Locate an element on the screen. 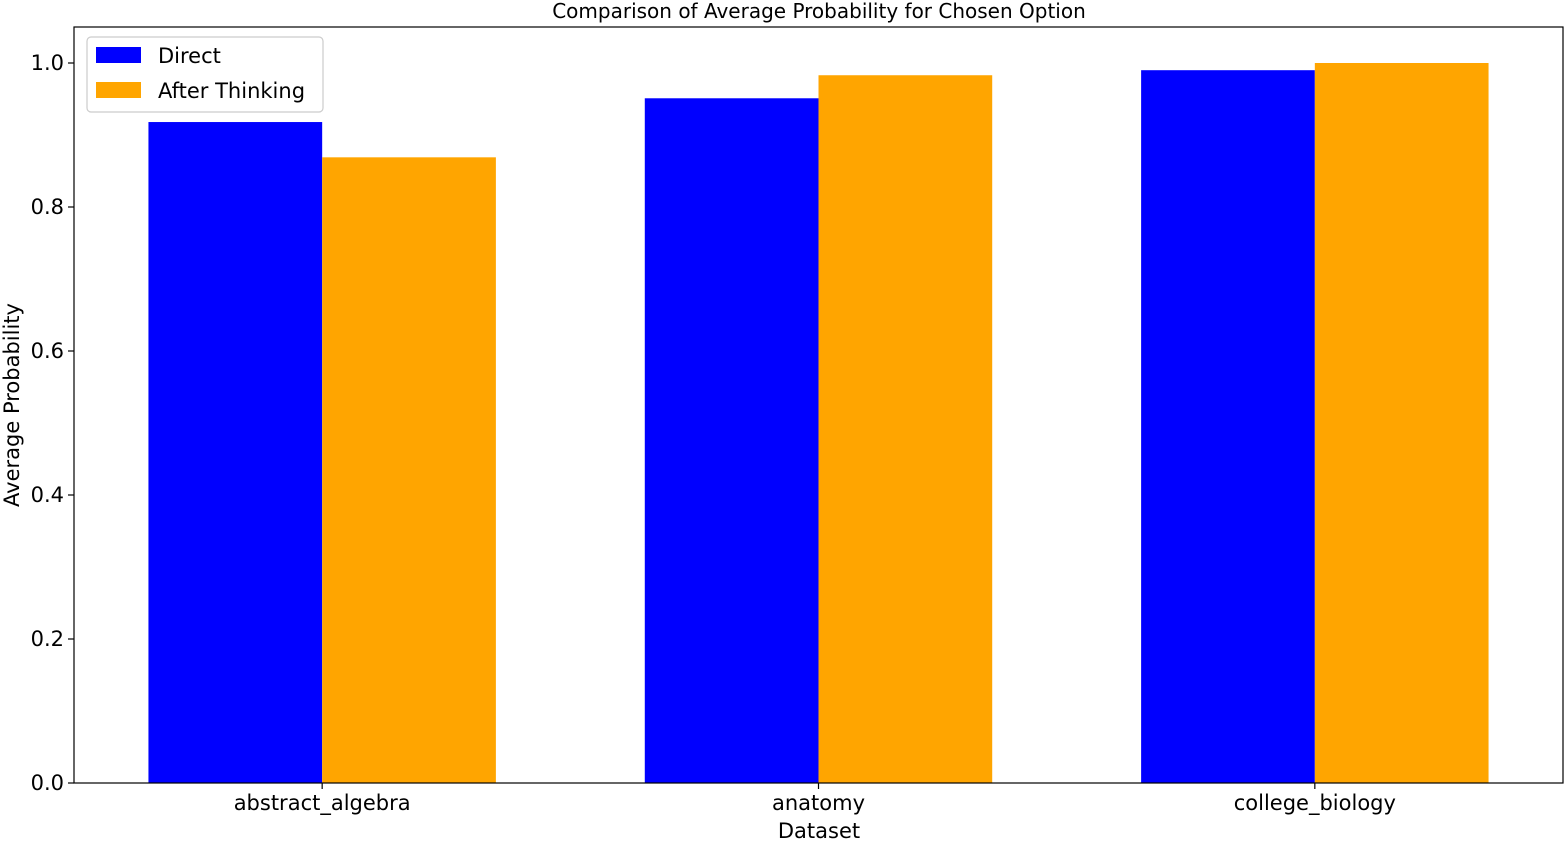  x-tick-label-abstract-algebra: abstract_algebra is located at coordinates (322, 803).